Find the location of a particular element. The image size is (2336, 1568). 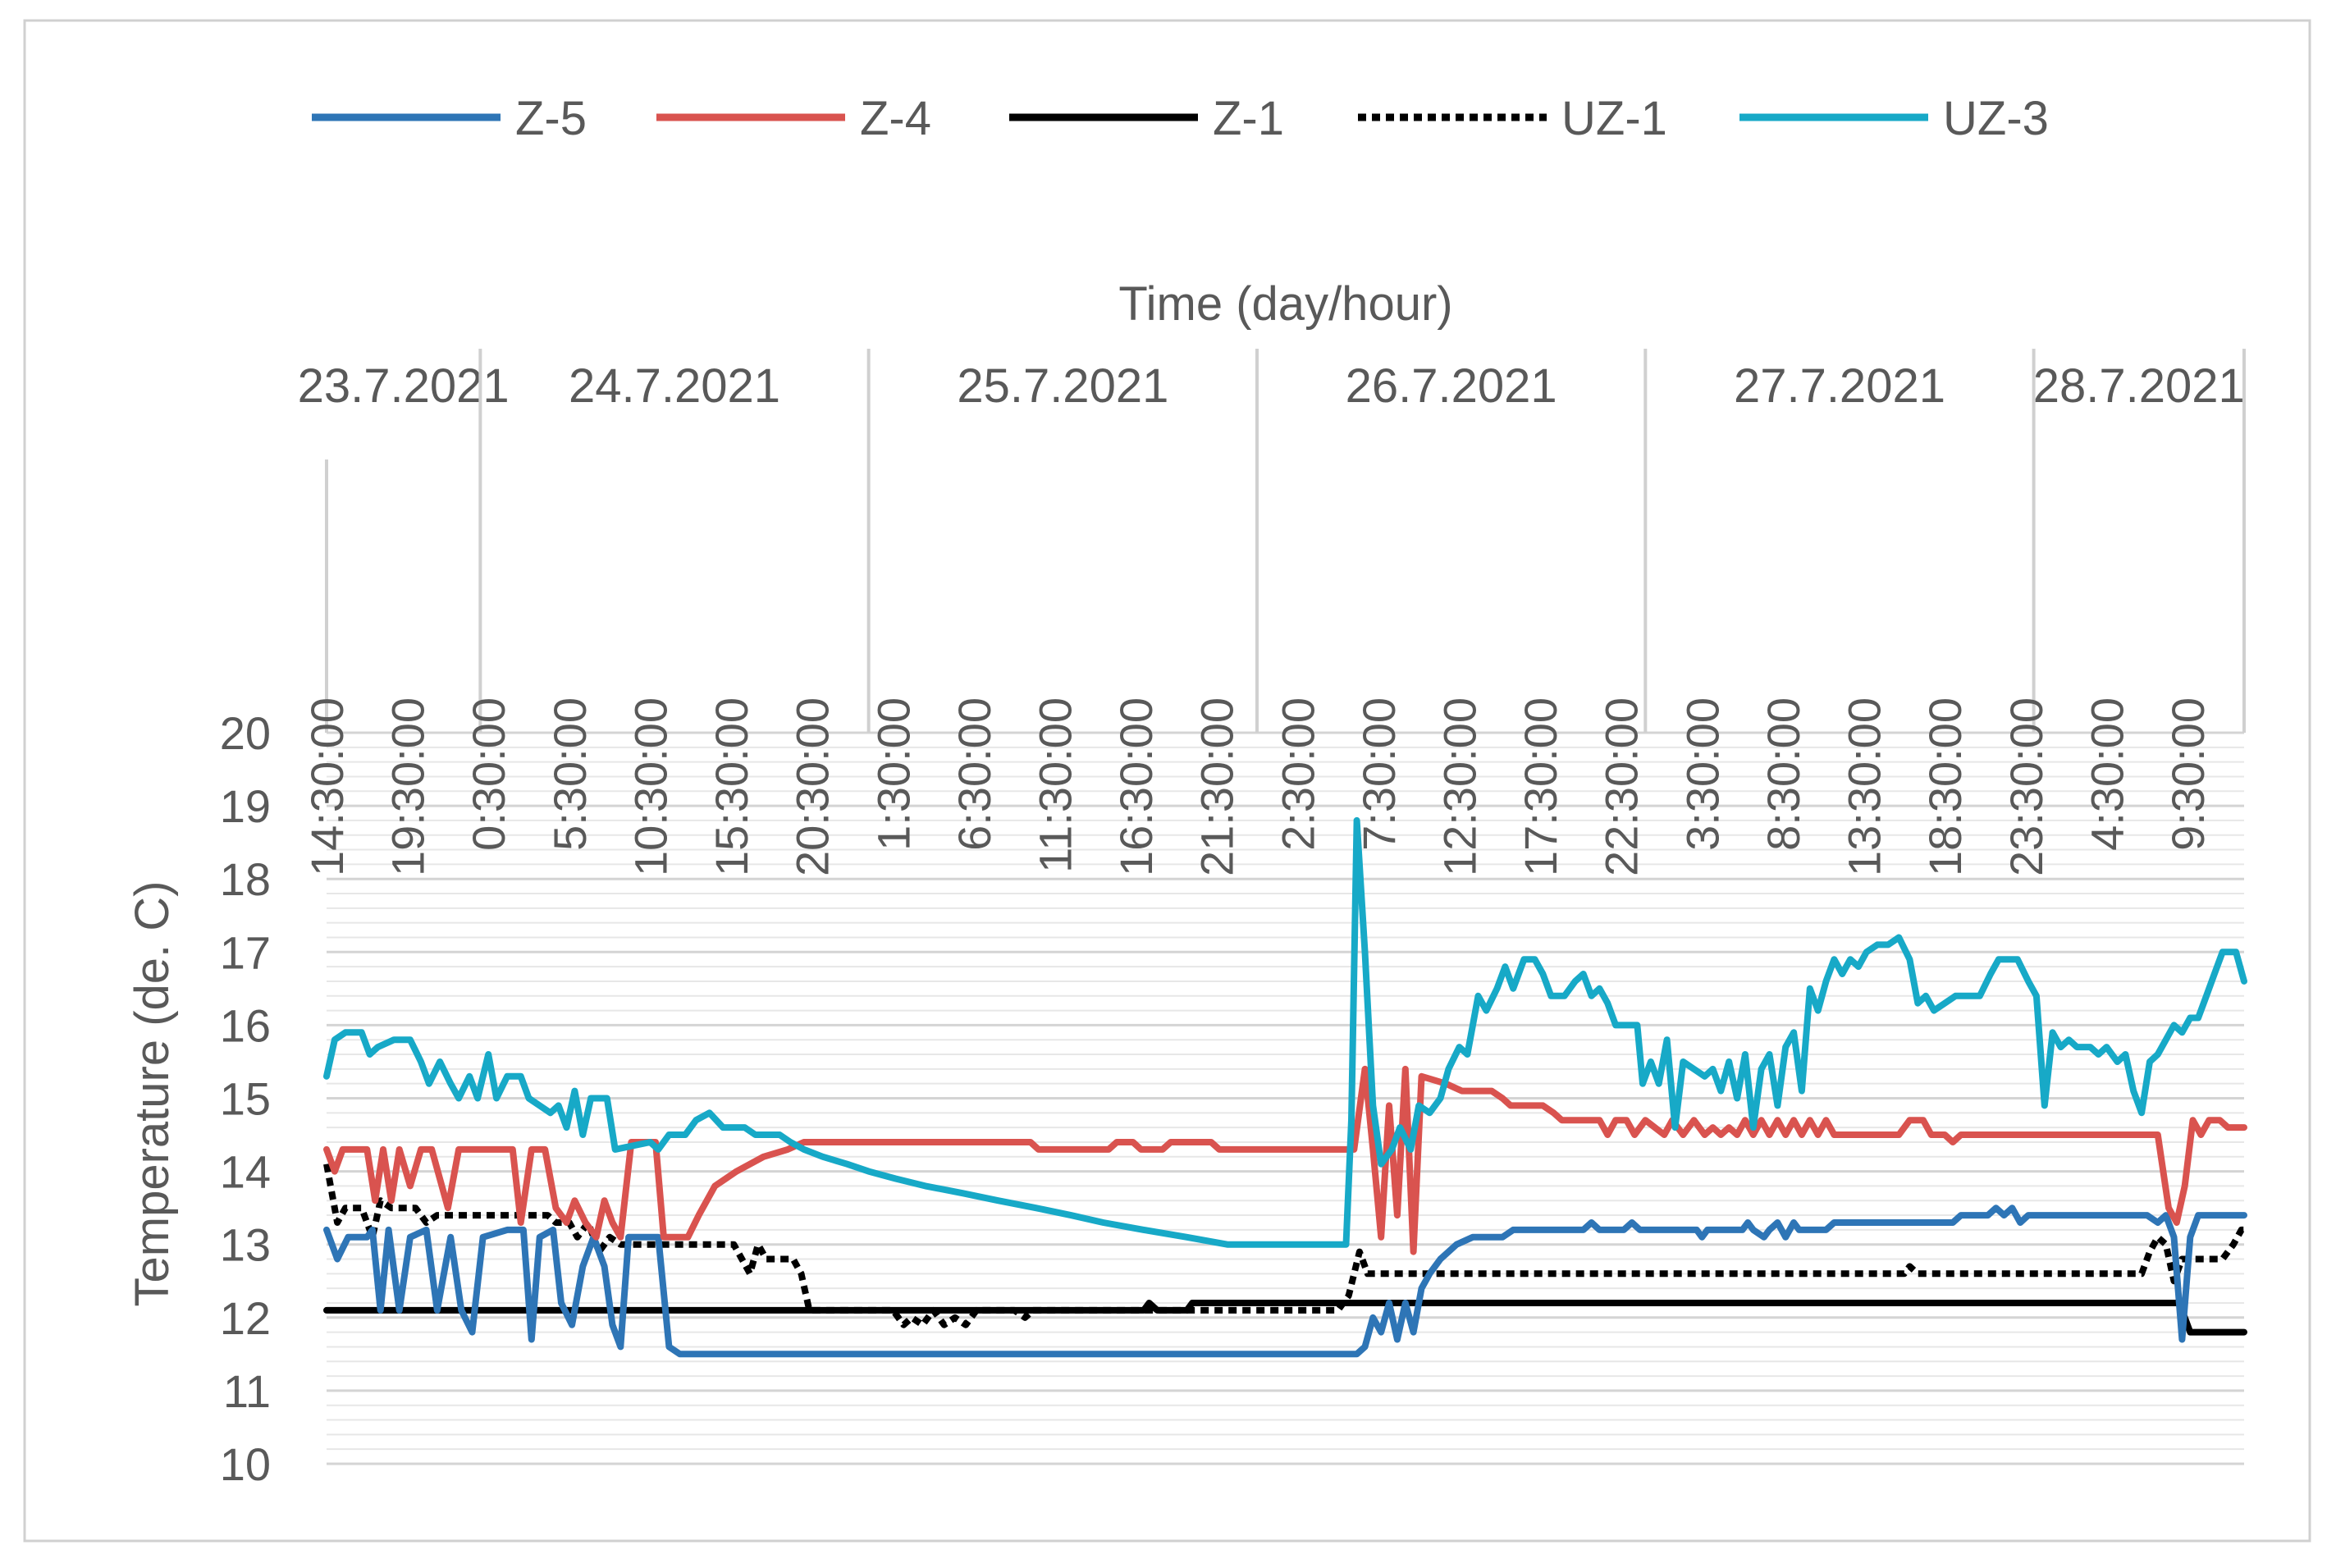

day-group-label: 27.7.2021 is located at coordinates (1839, 386).